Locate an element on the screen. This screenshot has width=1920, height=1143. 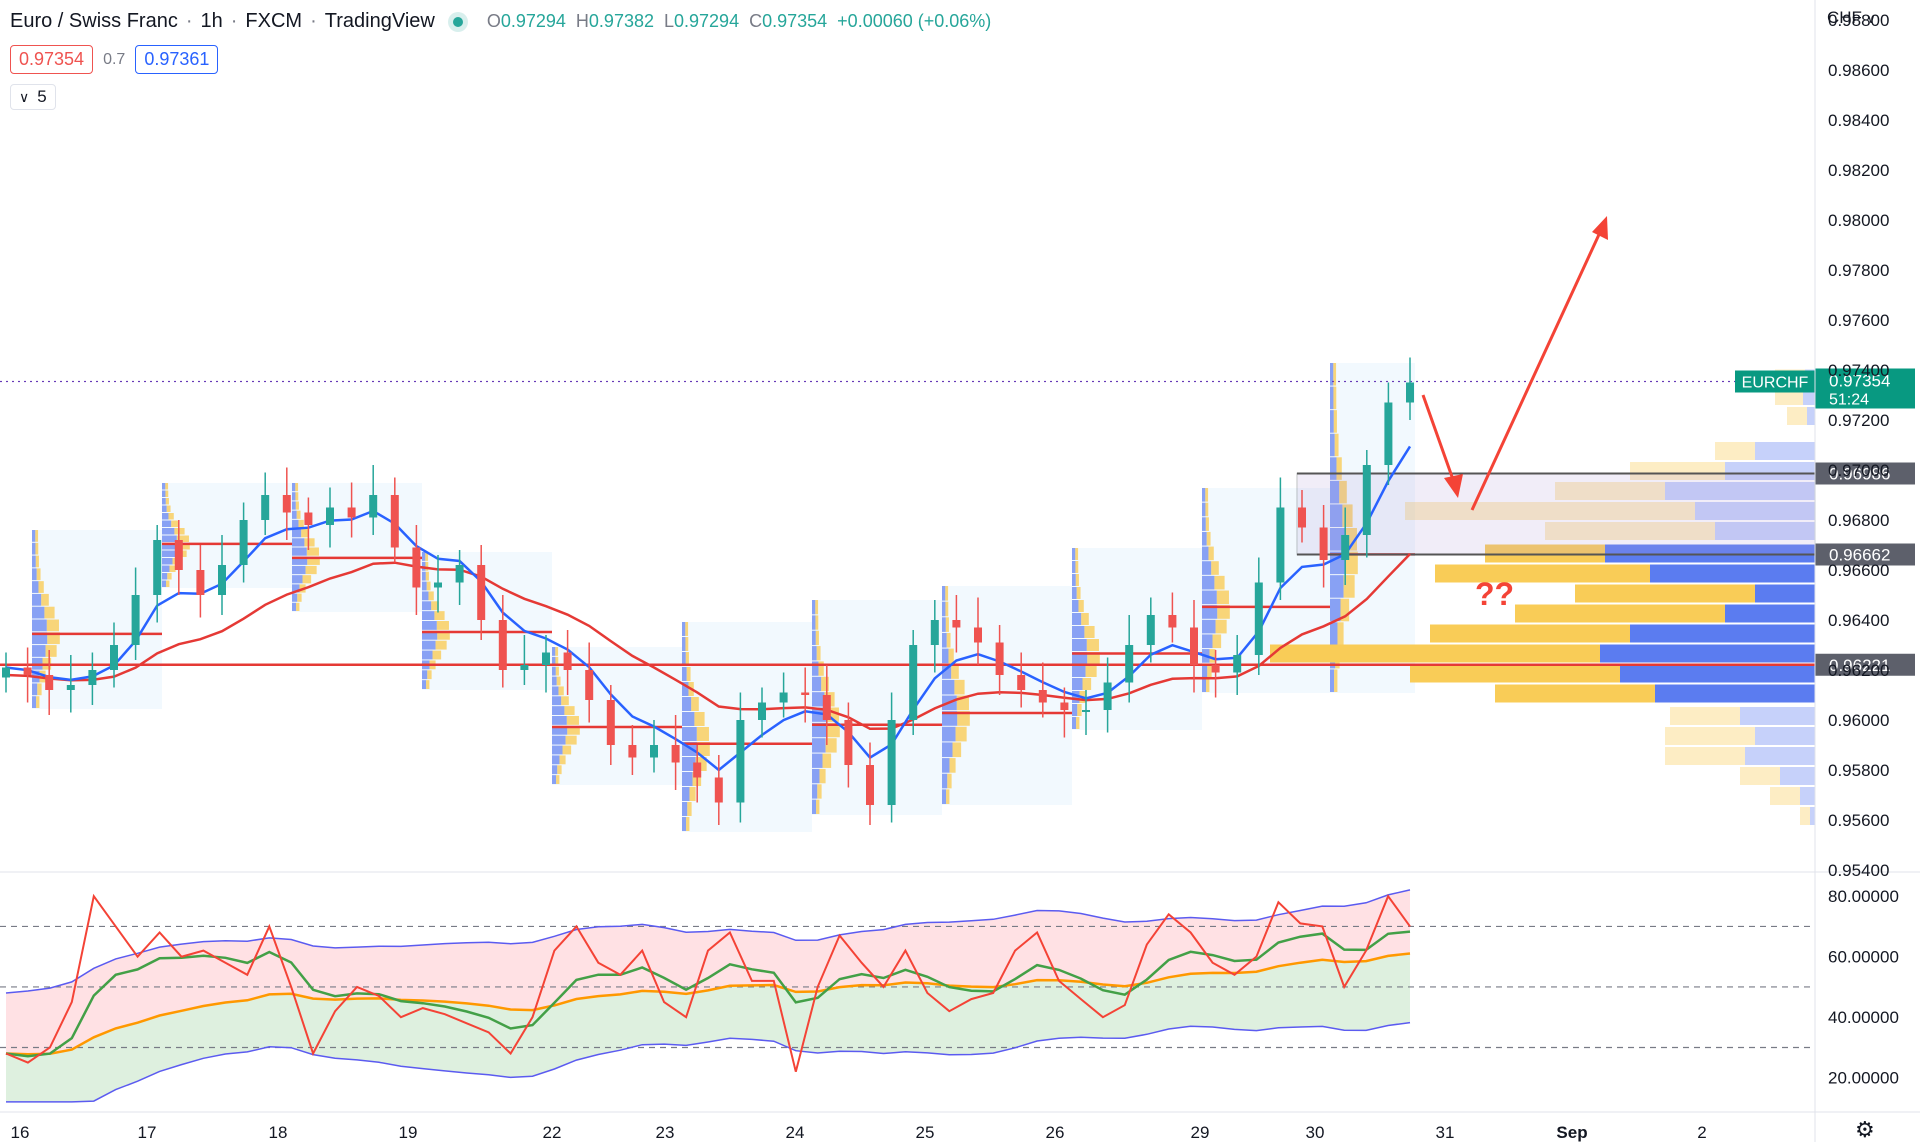
platform: TradingView is located at coordinates (379, 21).